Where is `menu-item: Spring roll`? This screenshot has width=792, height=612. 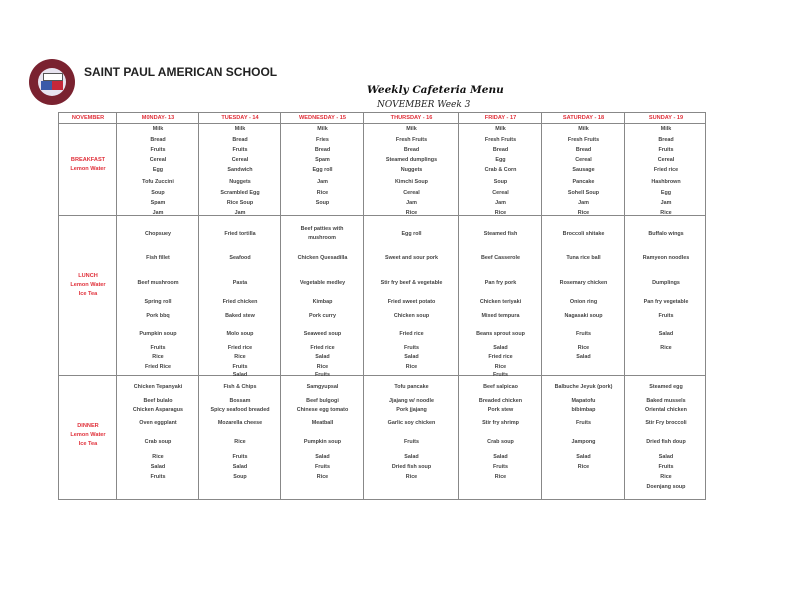 menu-item: Spring roll is located at coordinates (158, 302).